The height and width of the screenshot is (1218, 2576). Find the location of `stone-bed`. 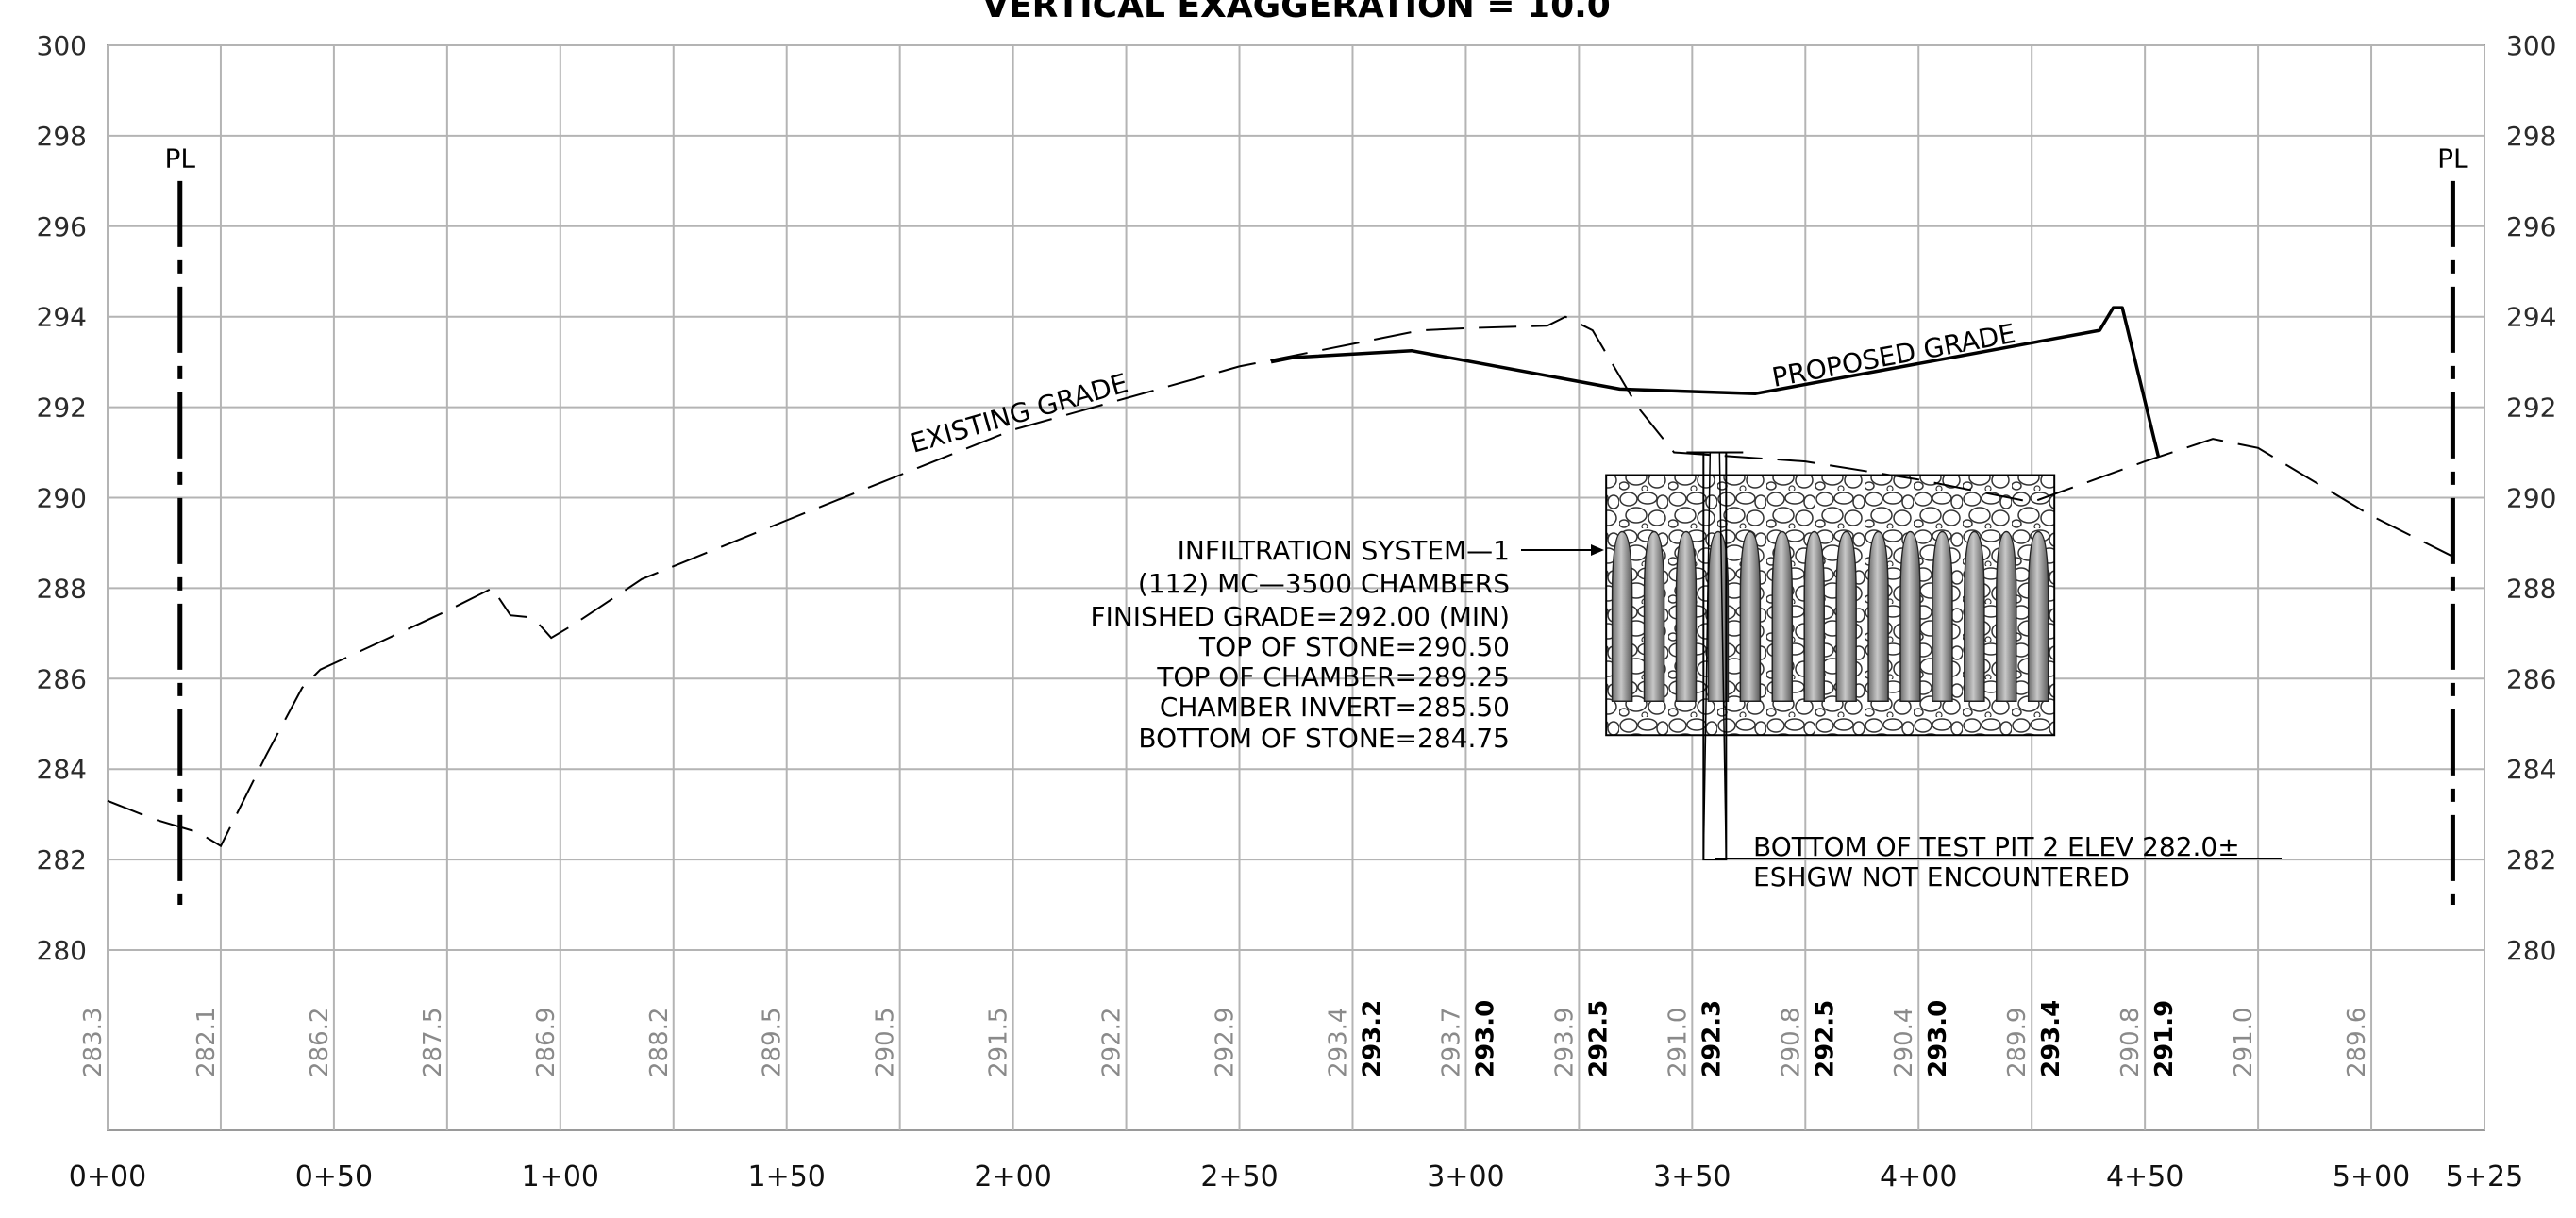

stone-bed is located at coordinates (1830, 605).